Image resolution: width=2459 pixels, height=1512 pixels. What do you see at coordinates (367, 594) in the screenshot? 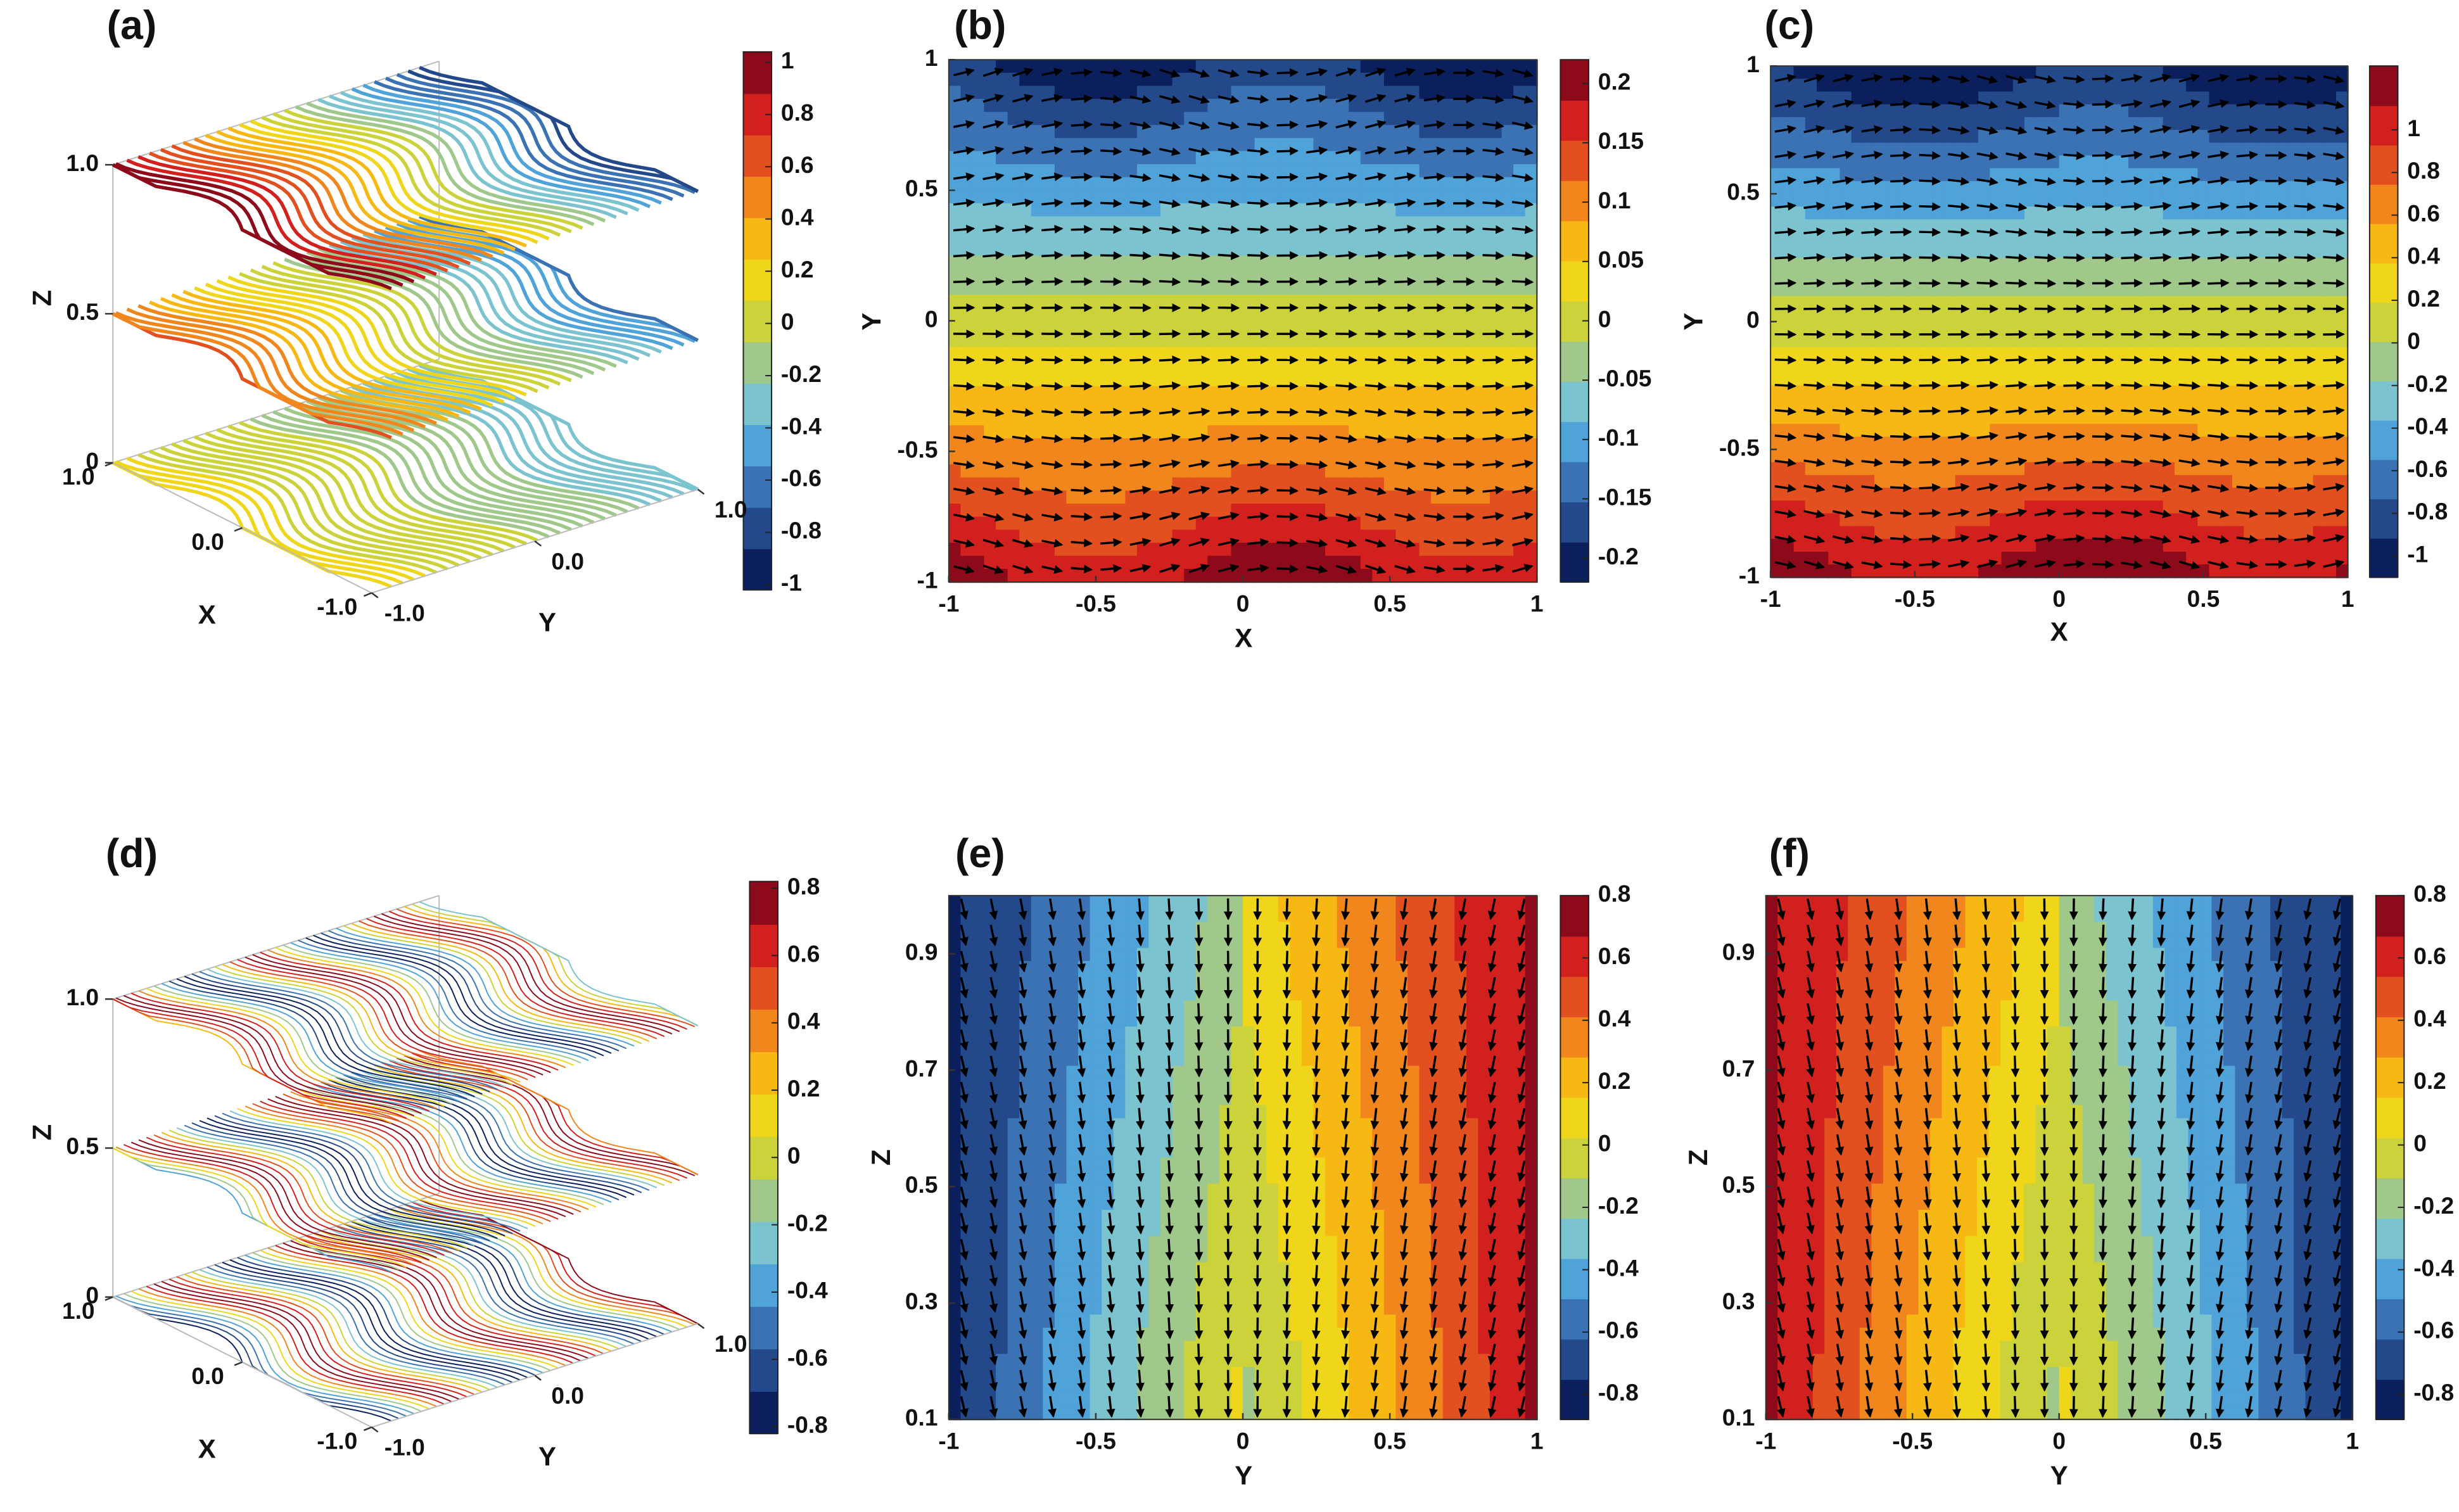
I see `x-tick` at bounding box center [367, 594].